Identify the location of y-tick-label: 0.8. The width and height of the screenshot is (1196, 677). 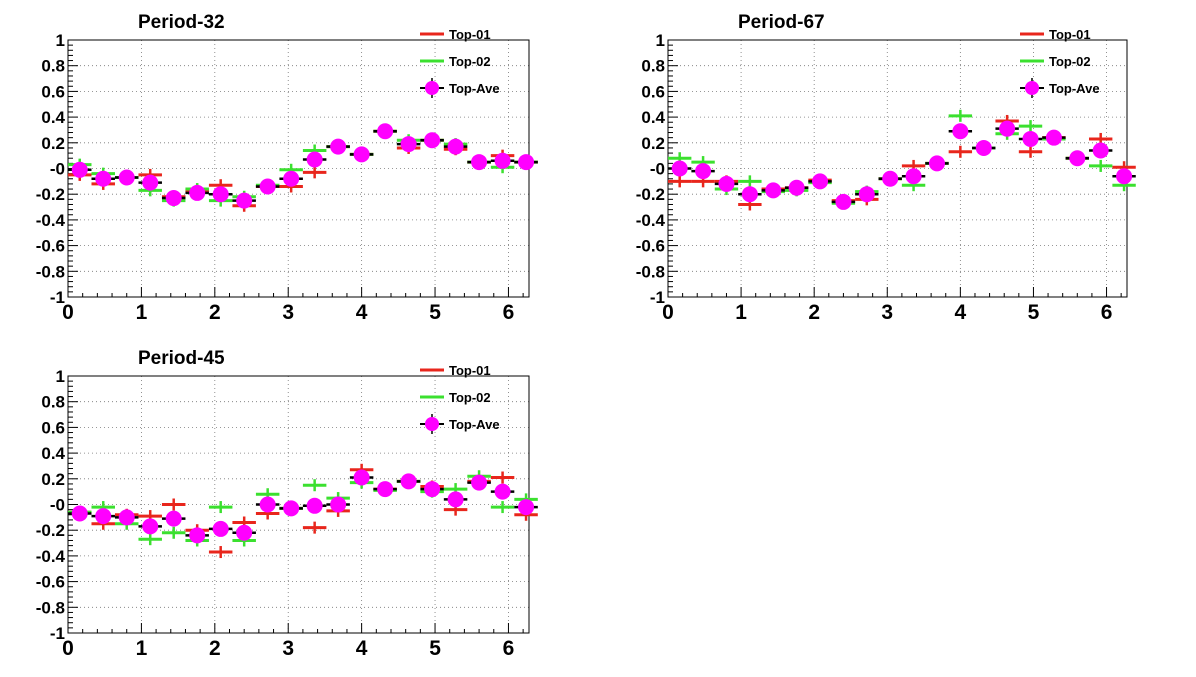
(53, 66).